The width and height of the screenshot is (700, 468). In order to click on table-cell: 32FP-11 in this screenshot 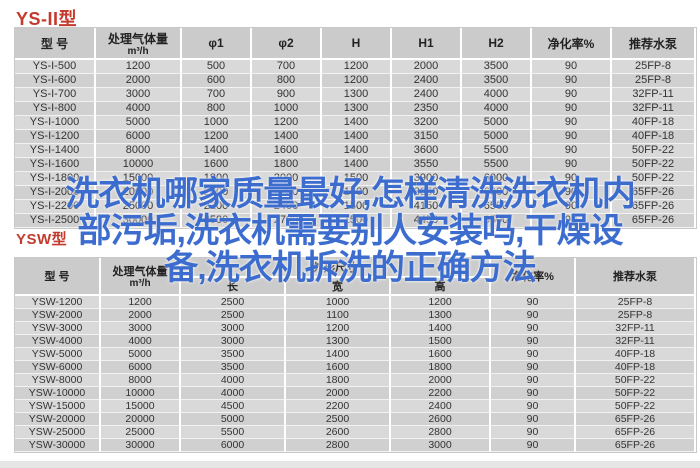, I will do `click(636, 328)`.